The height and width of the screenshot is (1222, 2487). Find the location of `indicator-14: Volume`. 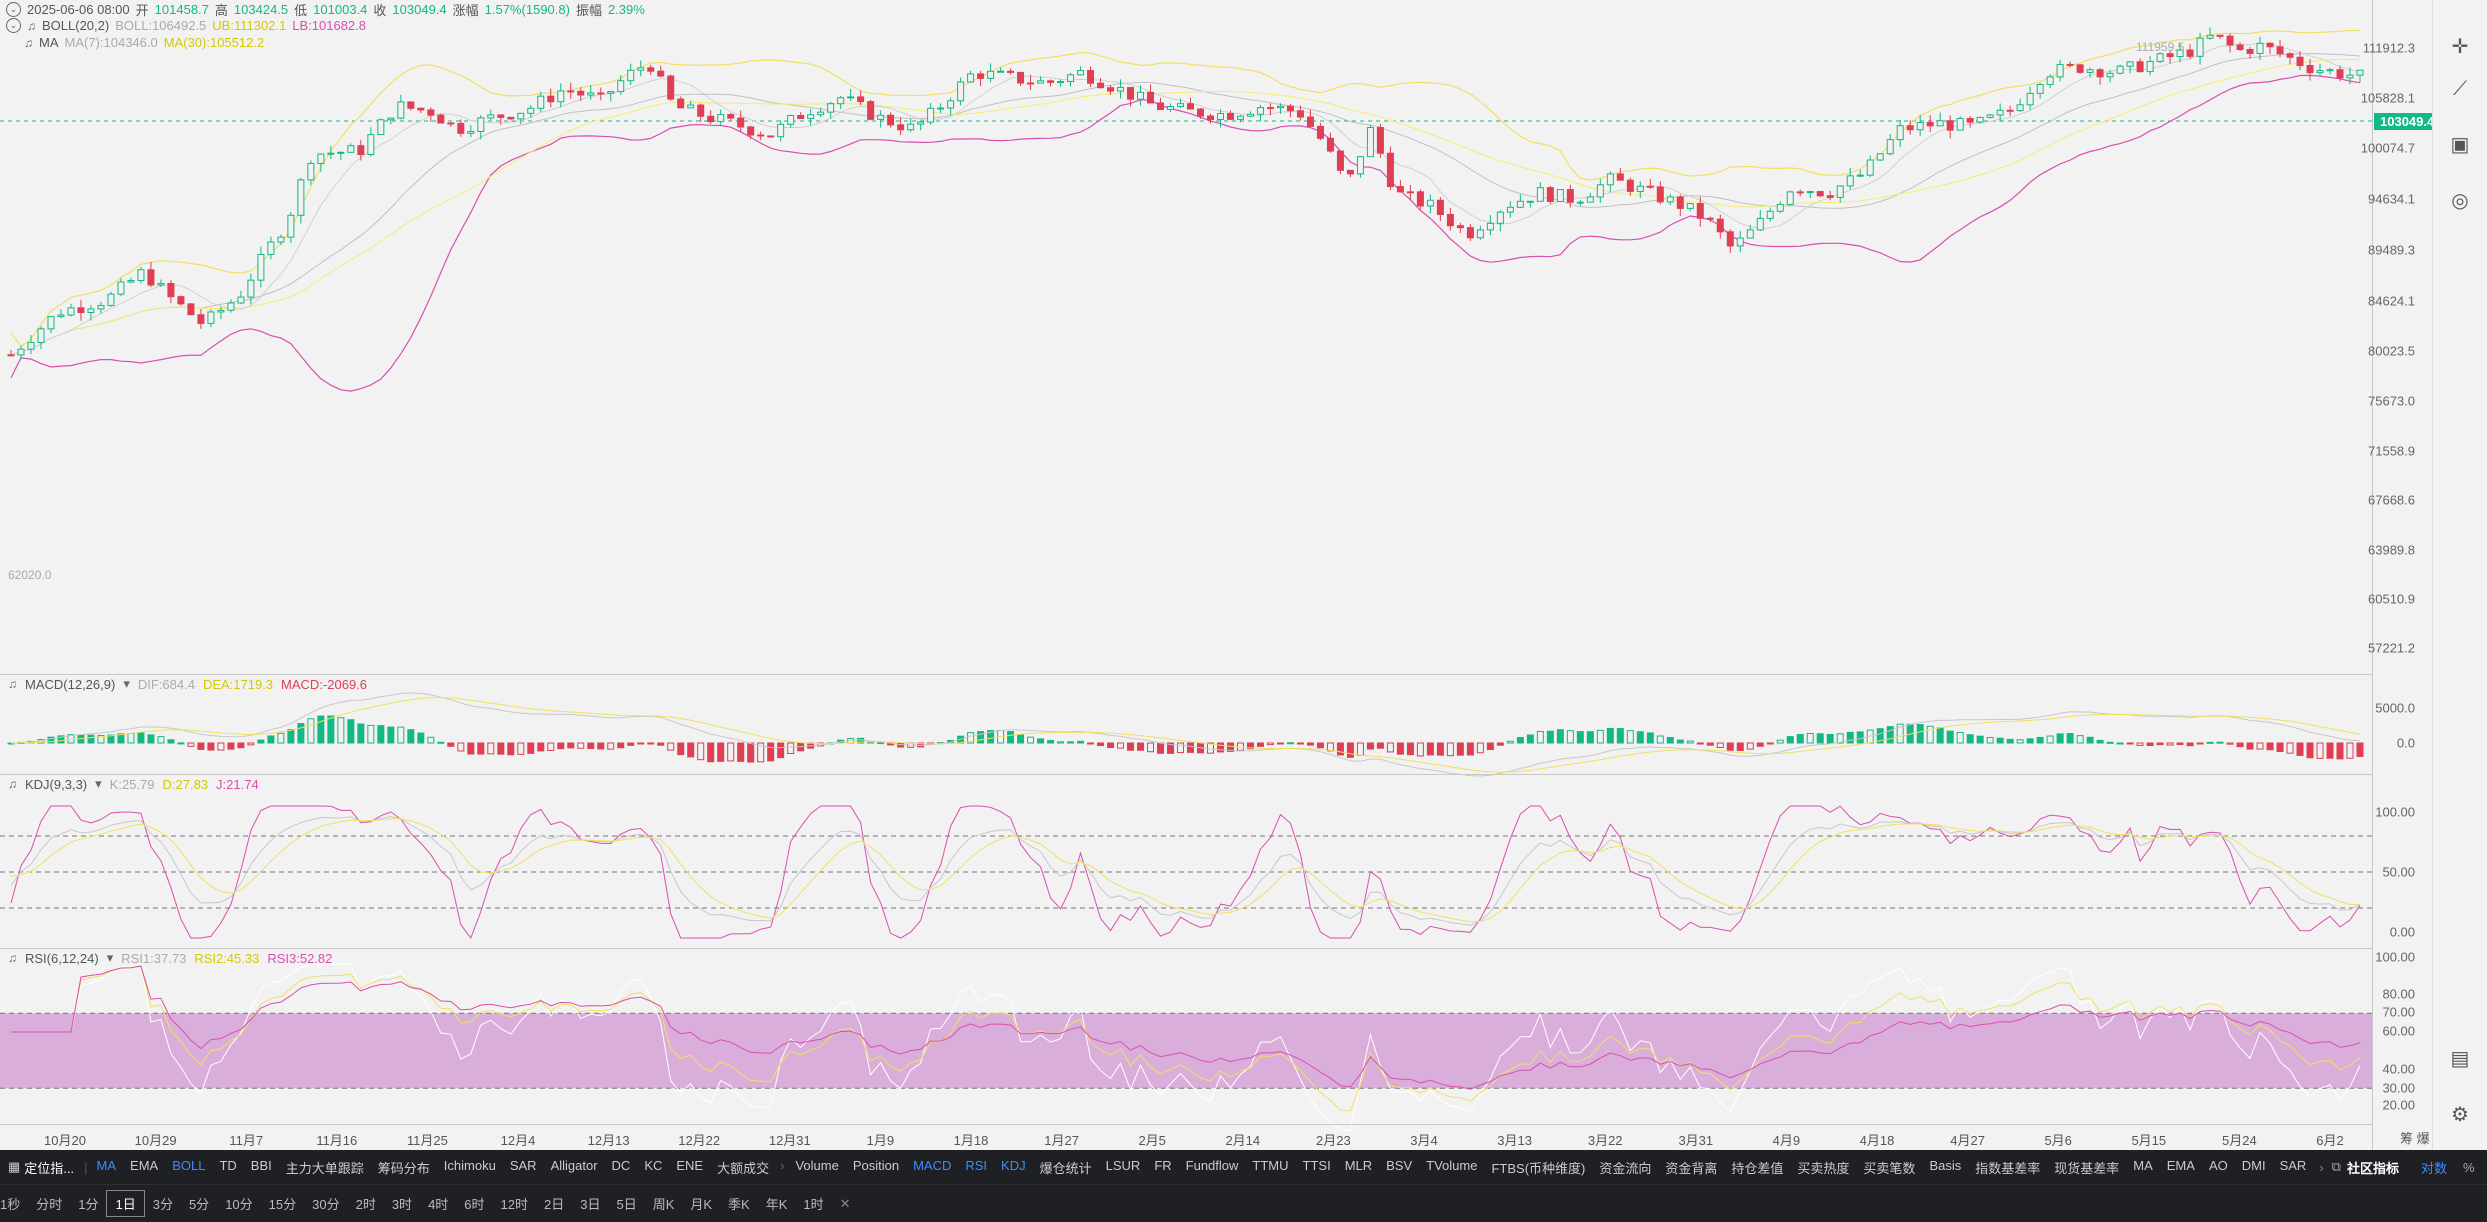

indicator-14: Volume is located at coordinates (817, 1165).